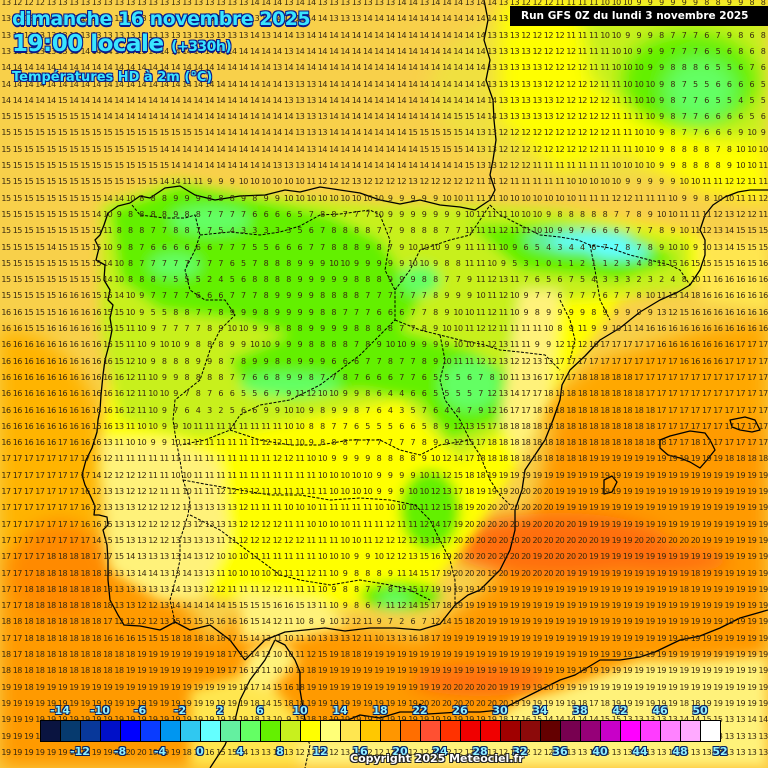 The image size is (768, 768). Describe the element at coordinates (700, 710) in the screenshot. I see `colorbar-top-label: 50` at that location.